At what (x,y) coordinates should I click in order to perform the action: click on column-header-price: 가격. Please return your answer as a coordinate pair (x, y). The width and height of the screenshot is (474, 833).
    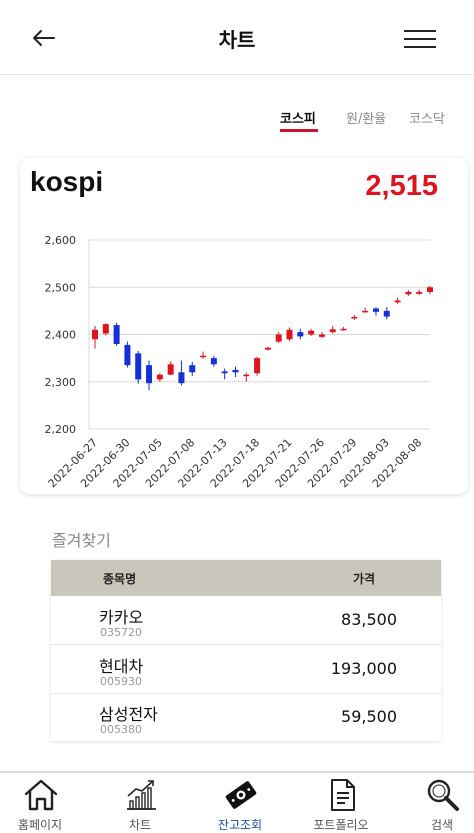
    Looking at the image, I should click on (364, 579).